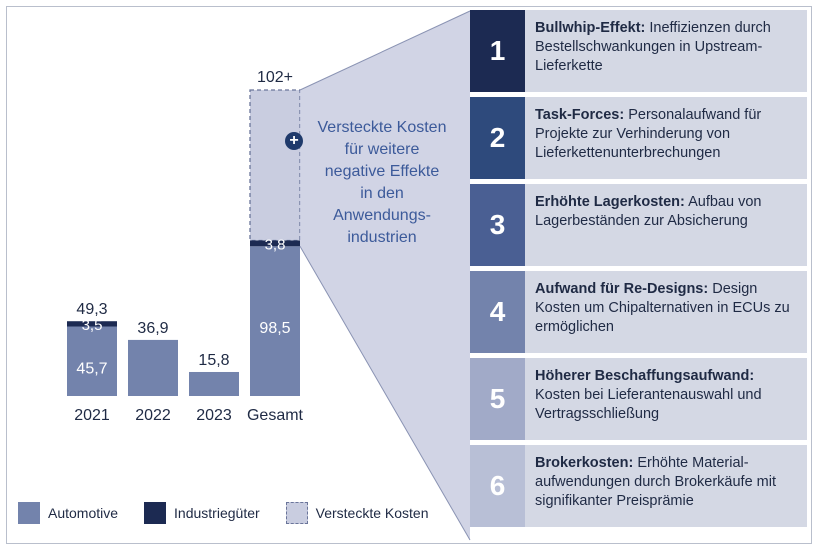 This screenshot has height=552, width=820. Describe the element at coordinates (153, 415) in the screenshot. I see `x-tick-label-2022: 2022` at that location.